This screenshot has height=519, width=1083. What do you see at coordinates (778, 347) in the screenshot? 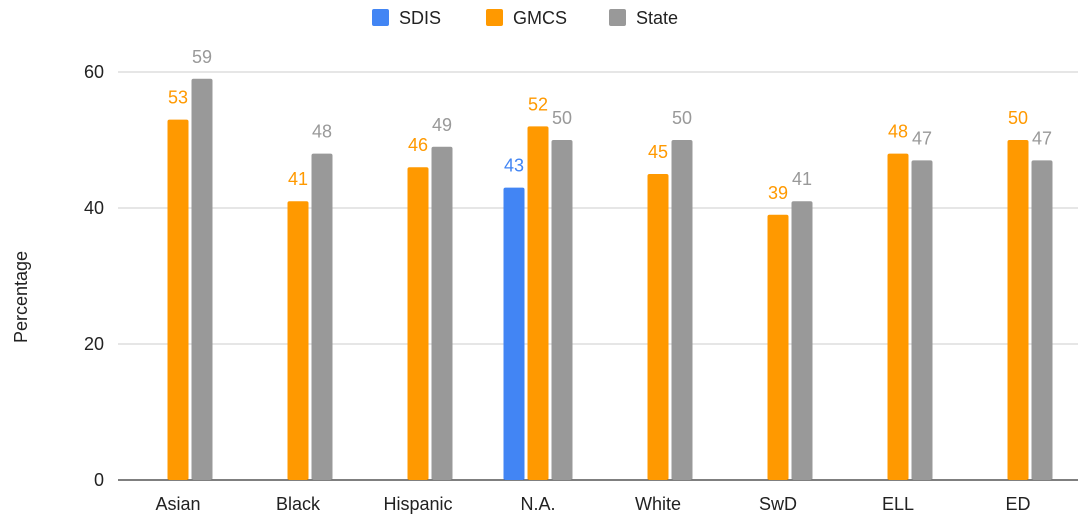
I see `bar-gmcs-swd` at bounding box center [778, 347].